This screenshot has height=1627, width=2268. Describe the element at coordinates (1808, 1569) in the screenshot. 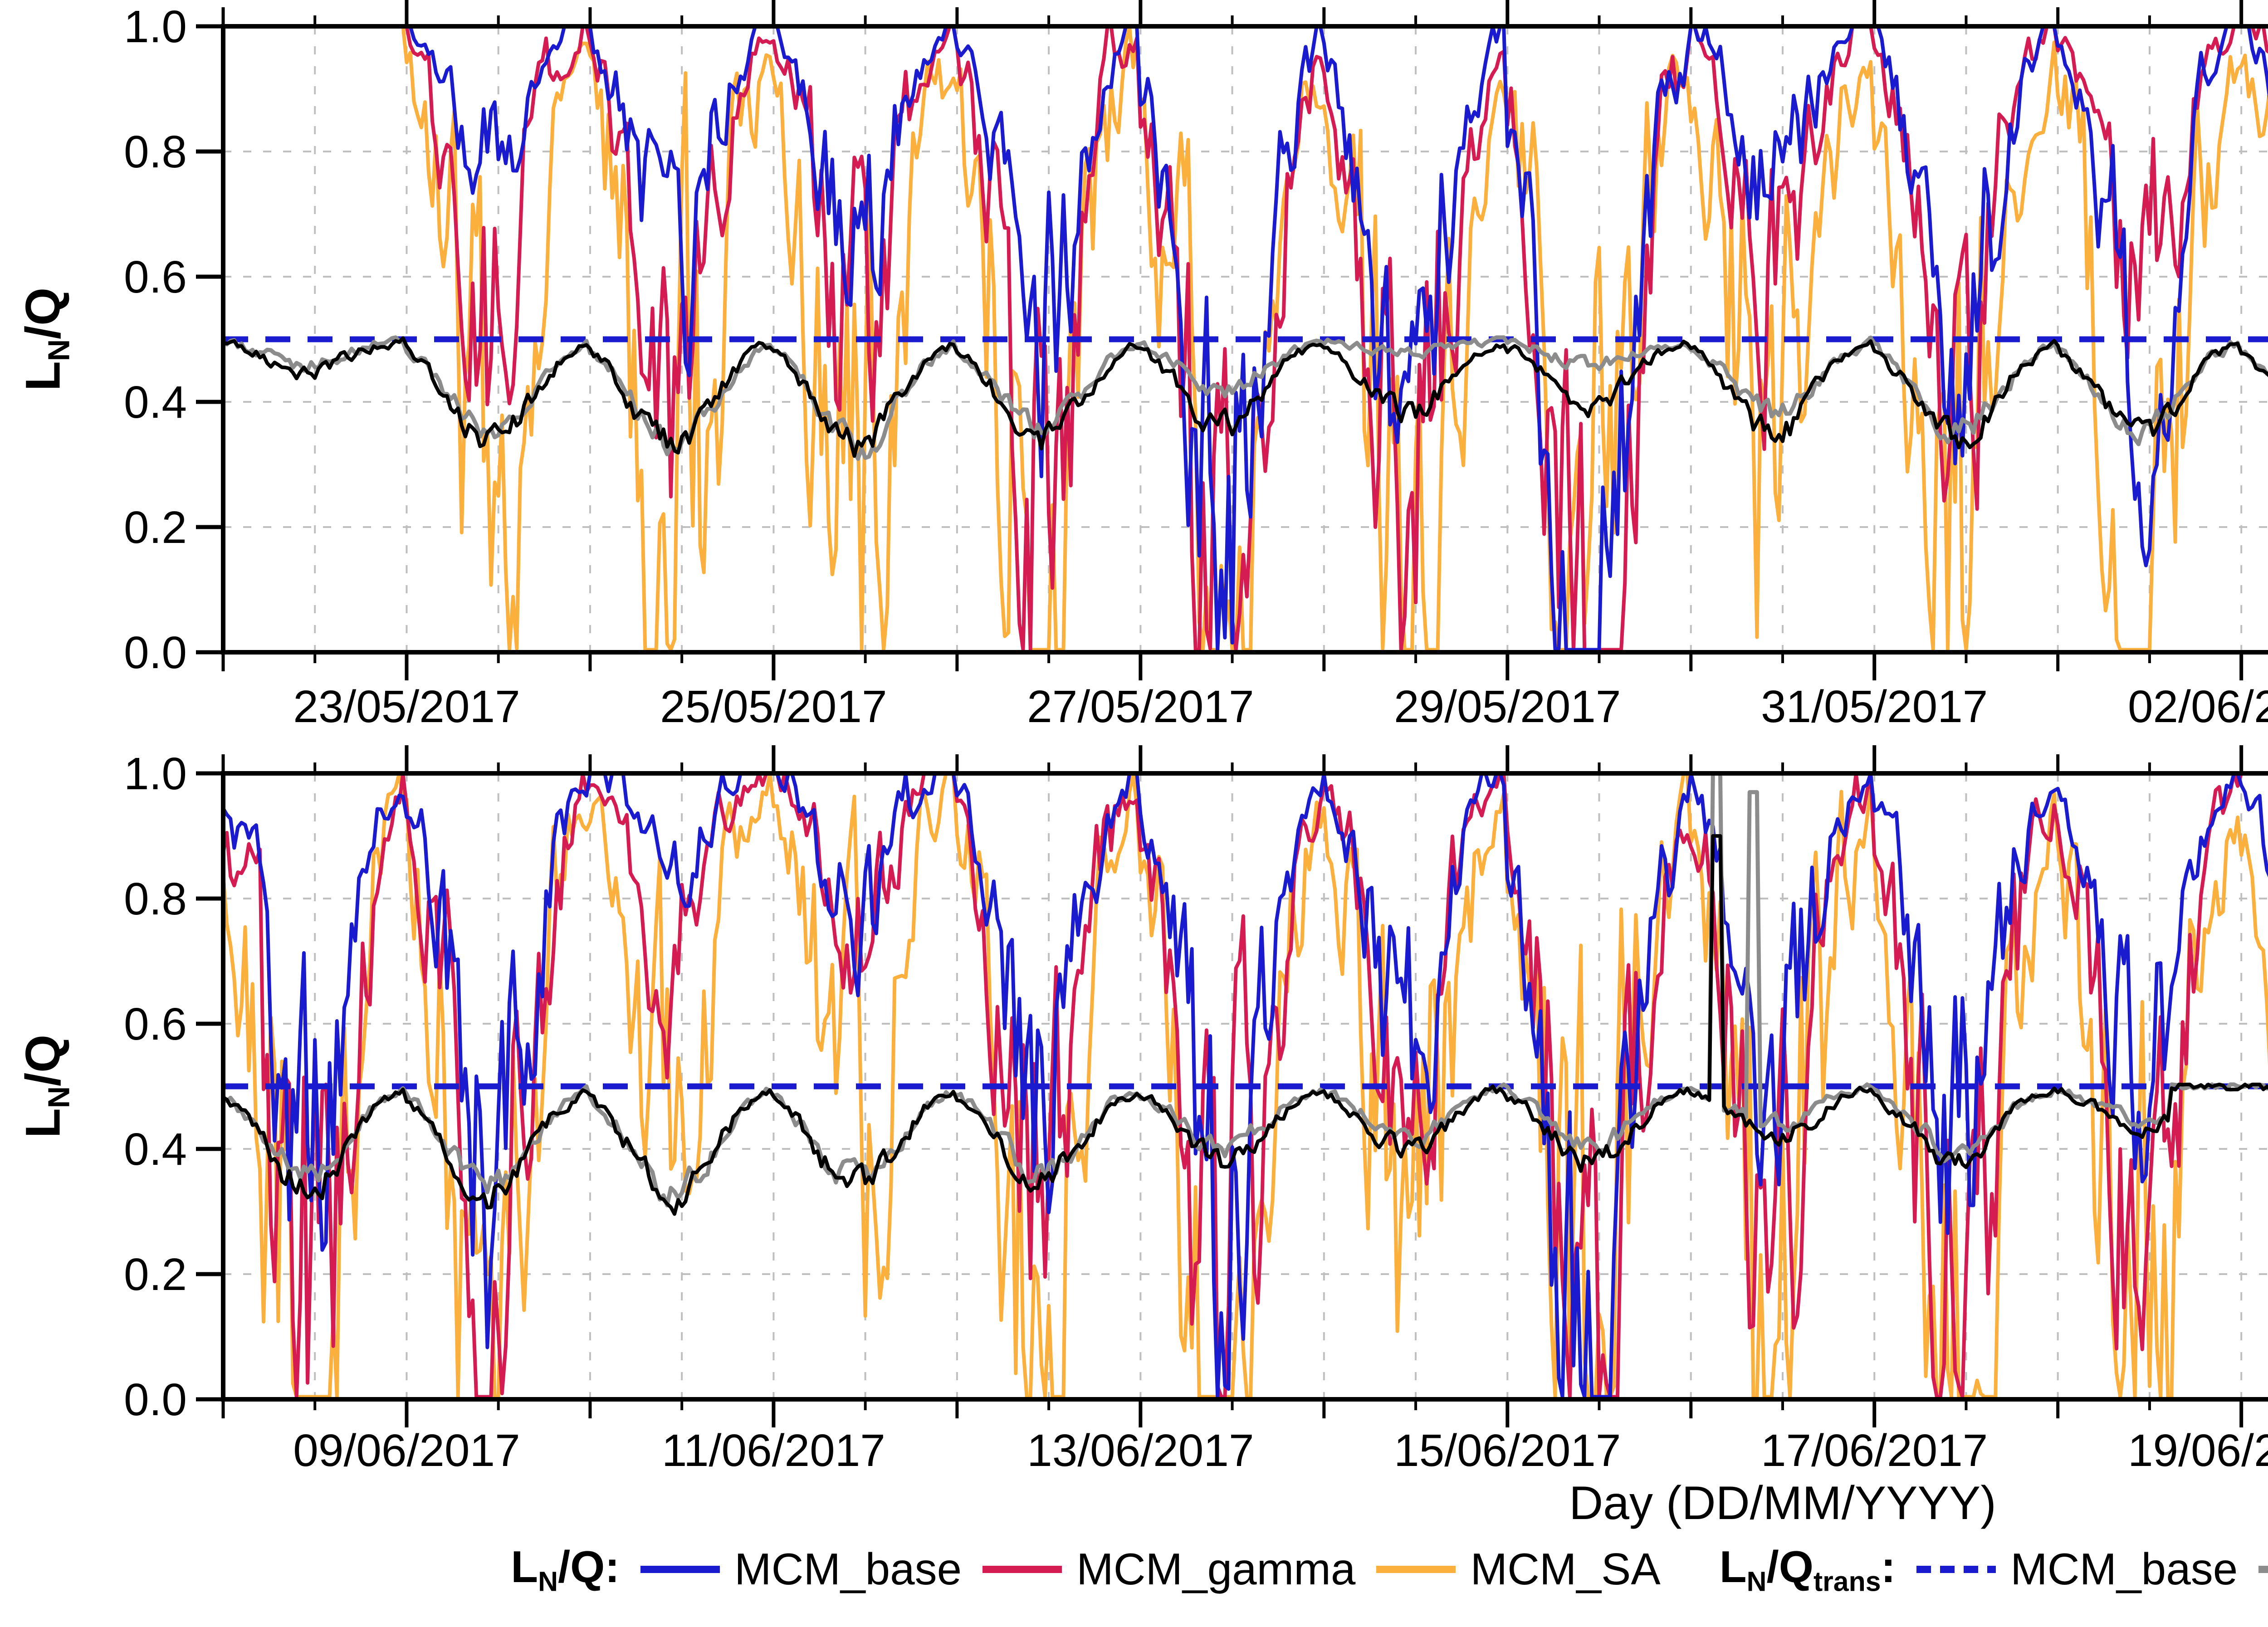

I see `legend-group-lnq-trans-label: LN/Qtrans:` at that location.